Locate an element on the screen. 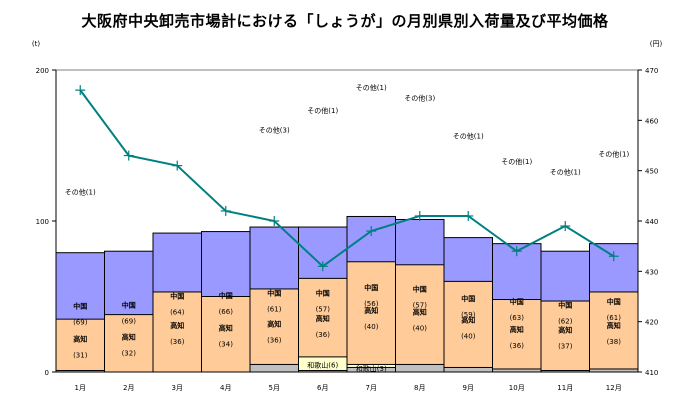  bar-高知-1月 is located at coordinates (80, 345).